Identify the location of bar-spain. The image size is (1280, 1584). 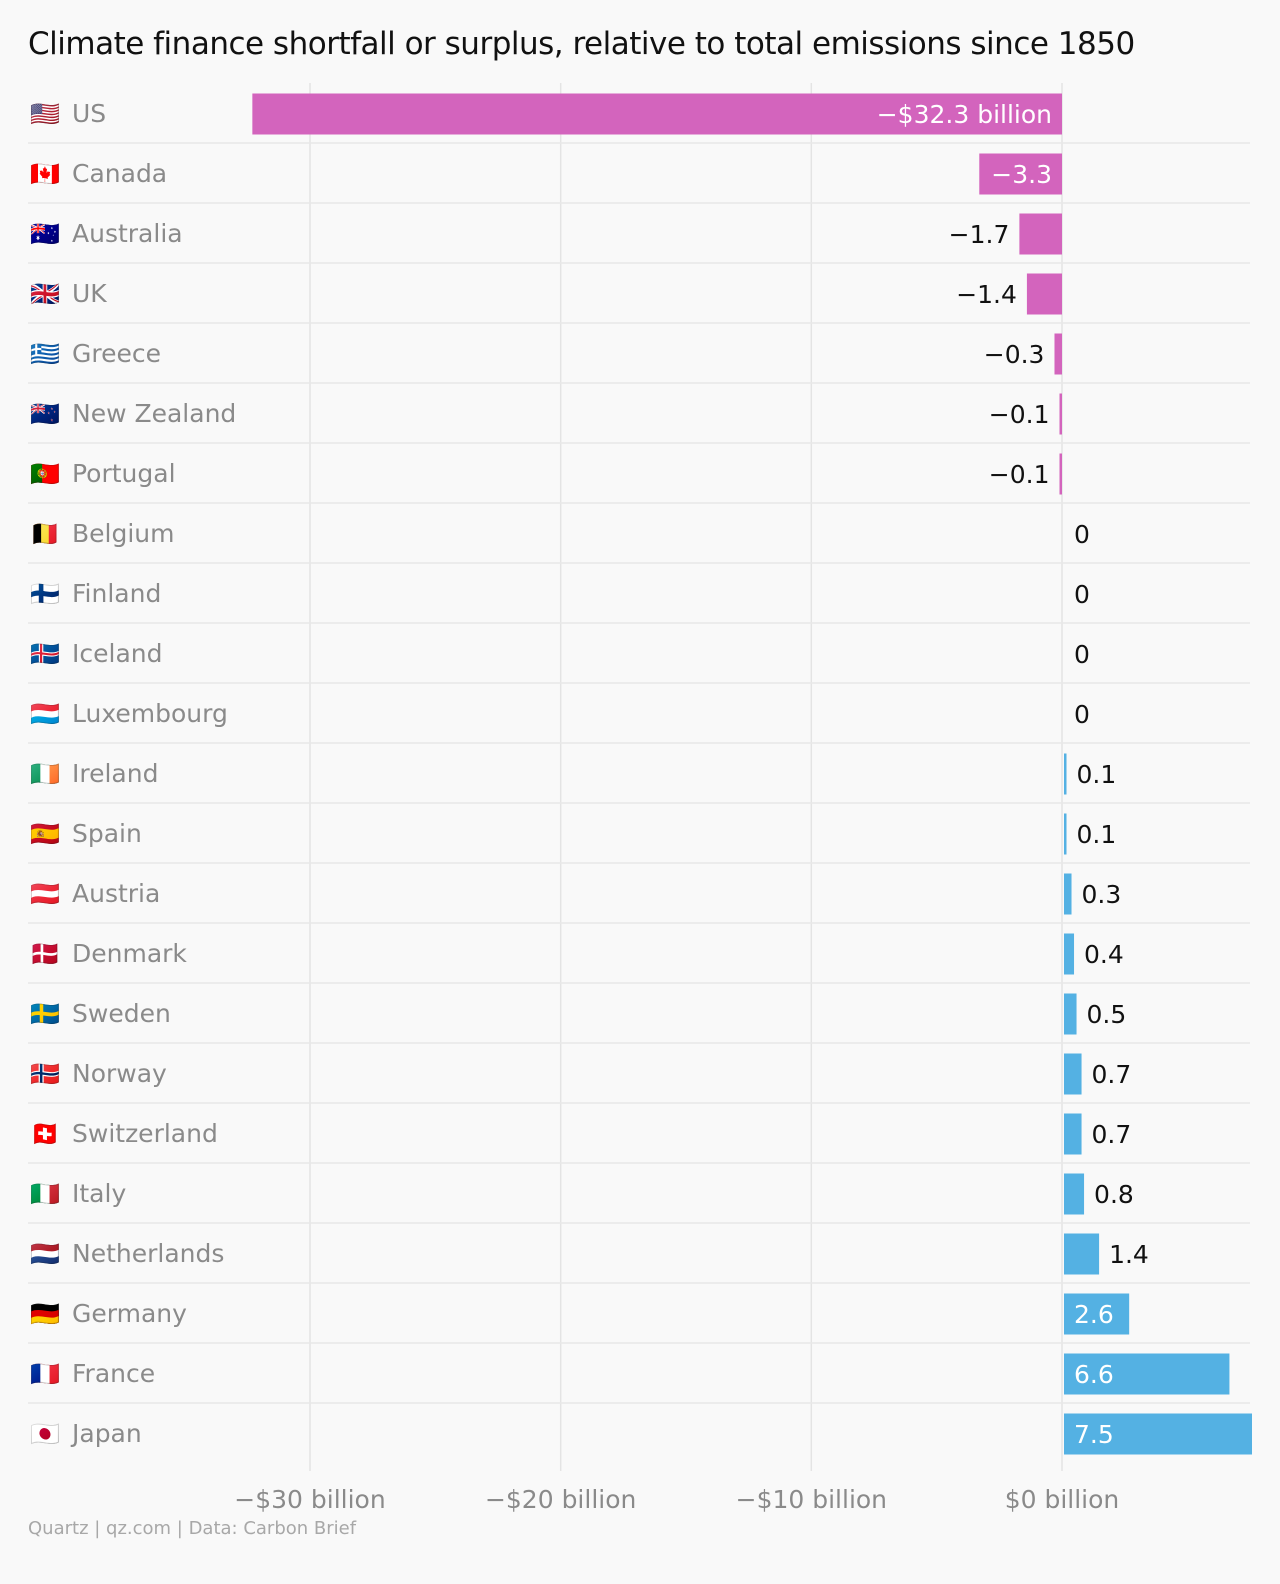
(1065, 834).